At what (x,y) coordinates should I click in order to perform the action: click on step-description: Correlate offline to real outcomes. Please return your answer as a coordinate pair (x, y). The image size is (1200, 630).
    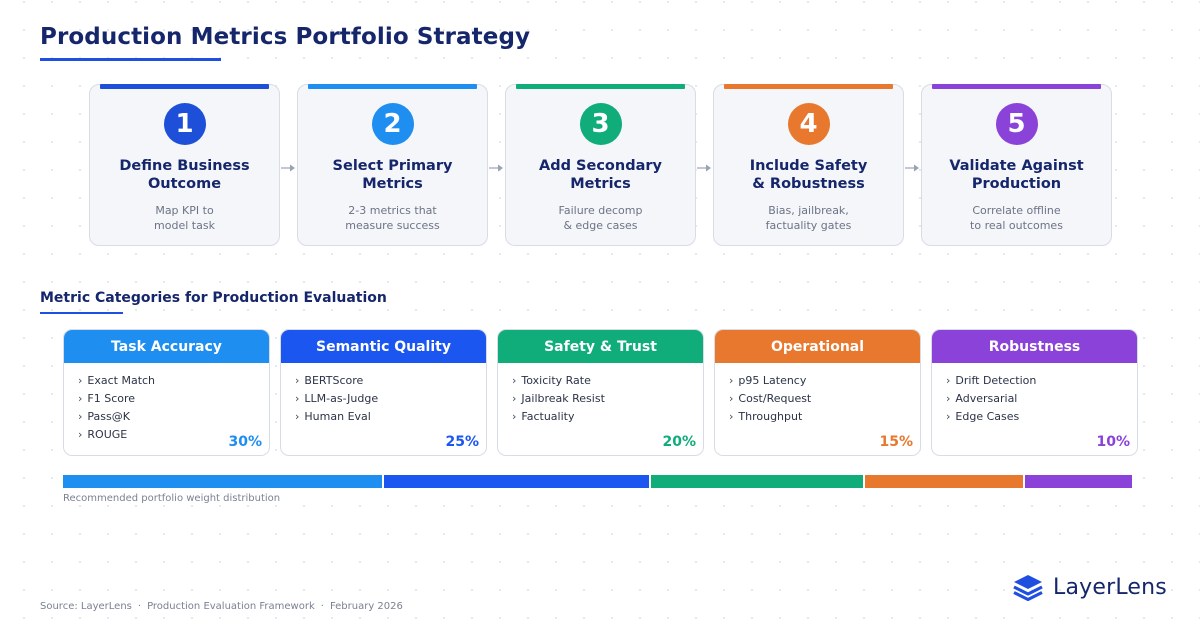
    Looking at the image, I should click on (1016, 218).